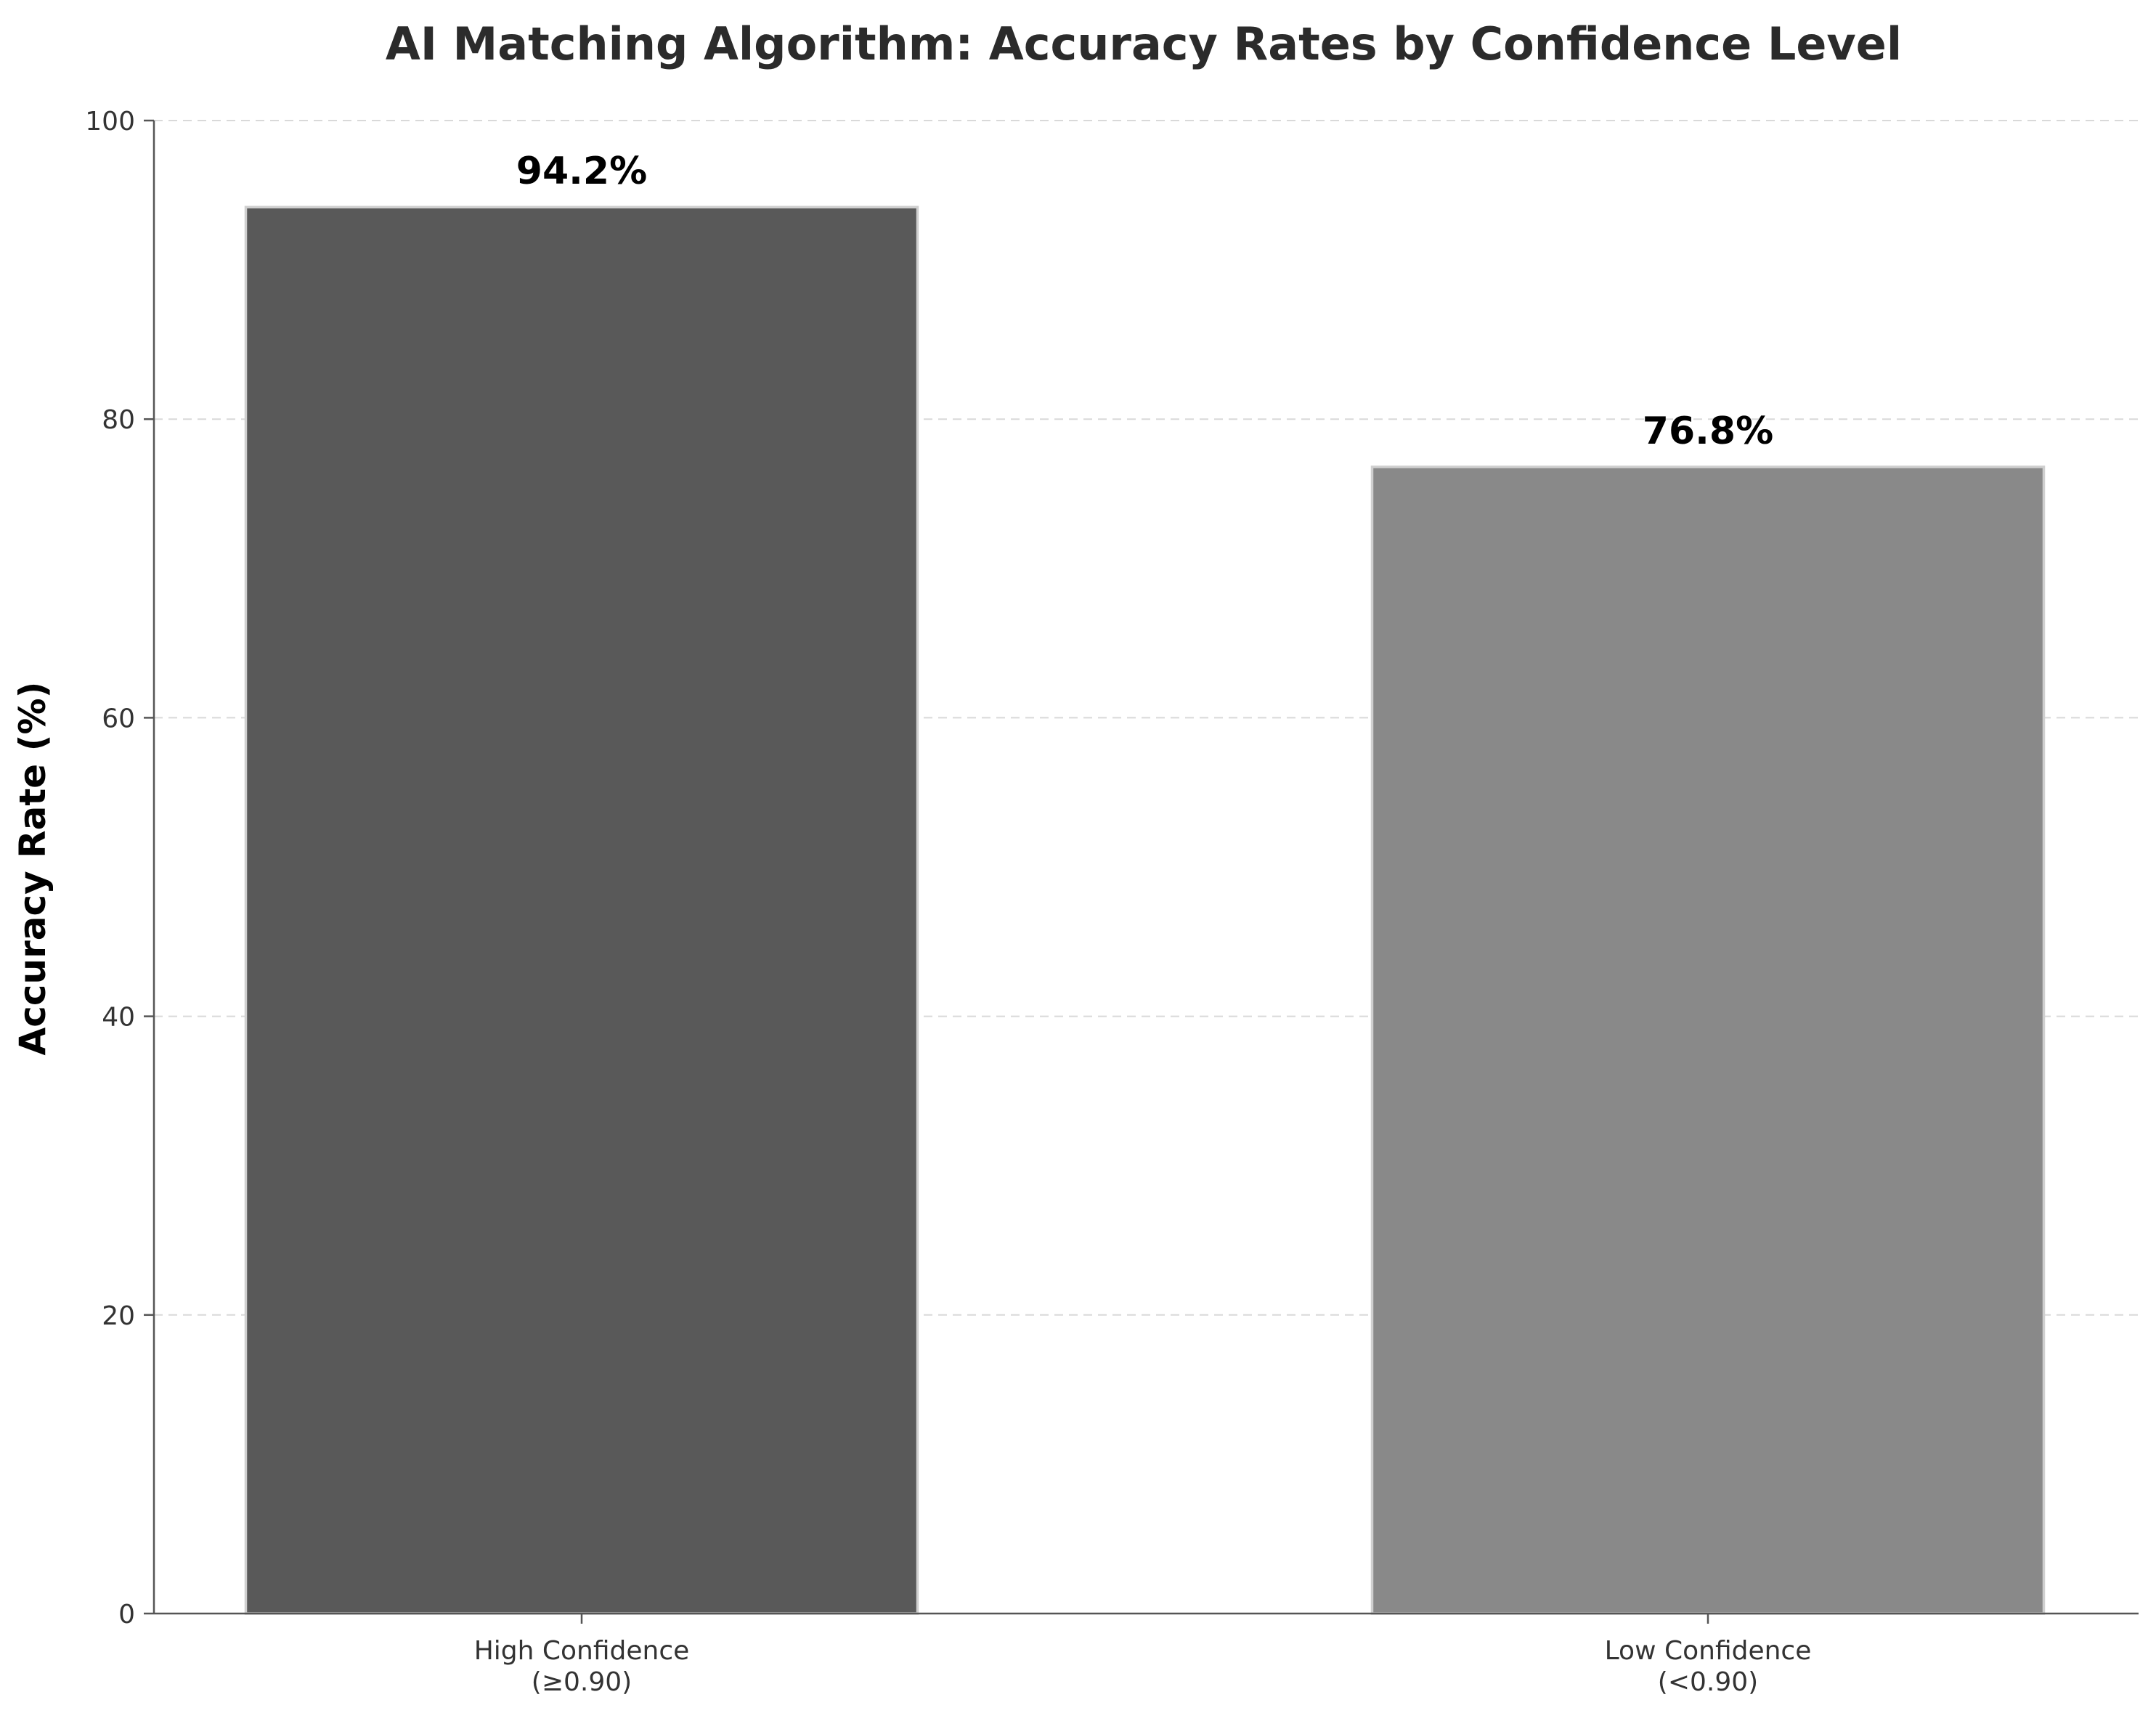 This screenshot has width=2156, height=1721. Describe the element at coordinates (110, 122) in the screenshot. I see `y-tick-label: 100` at that location.